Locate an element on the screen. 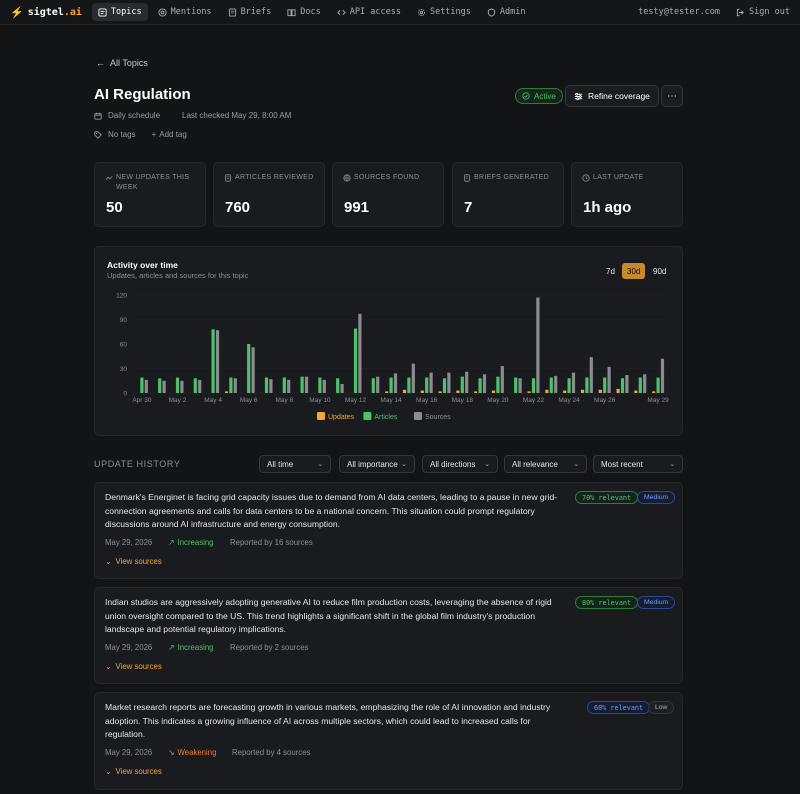 The height and width of the screenshot is (794, 800). filter-label: All importance is located at coordinates (372, 464).